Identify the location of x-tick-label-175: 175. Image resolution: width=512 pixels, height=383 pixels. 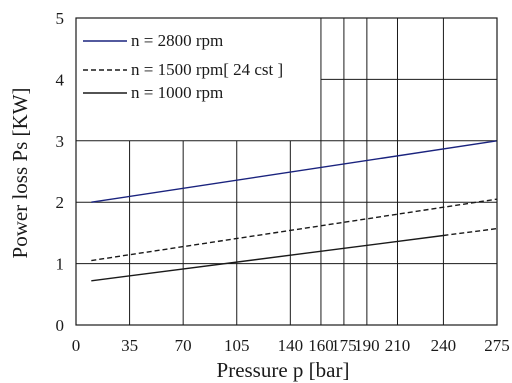
(344, 345).